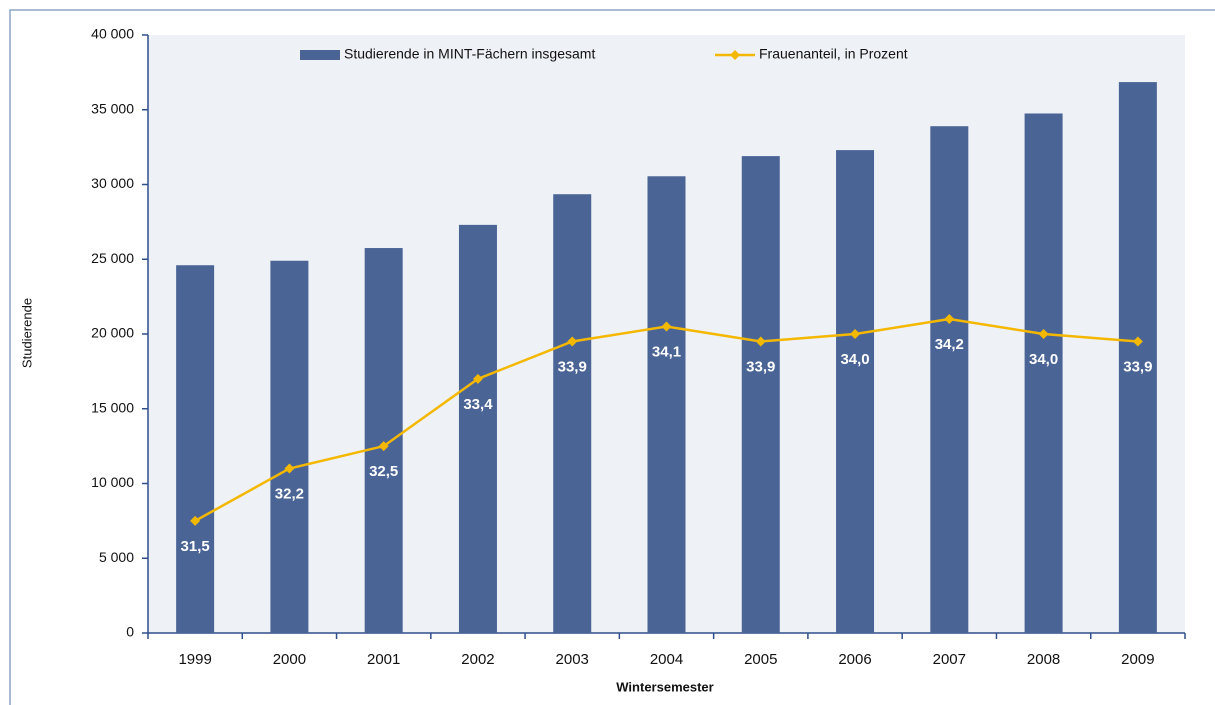  What do you see at coordinates (383, 471) in the screenshot?
I see `data-label: 32,5` at bounding box center [383, 471].